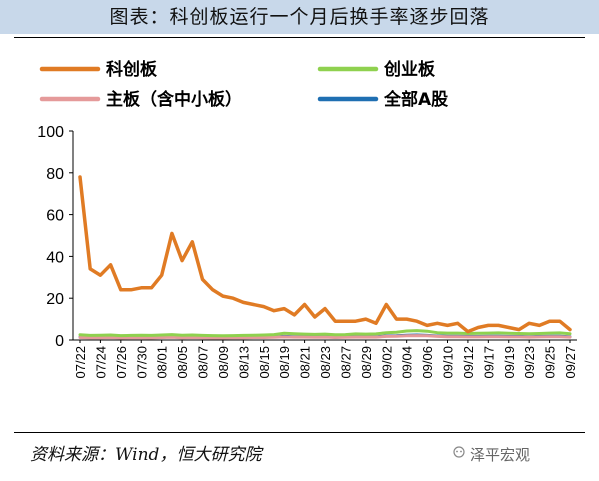  What do you see at coordinates (488, 362) in the screenshot?
I see `x-tick-label: 09/17` at bounding box center [488, 362].